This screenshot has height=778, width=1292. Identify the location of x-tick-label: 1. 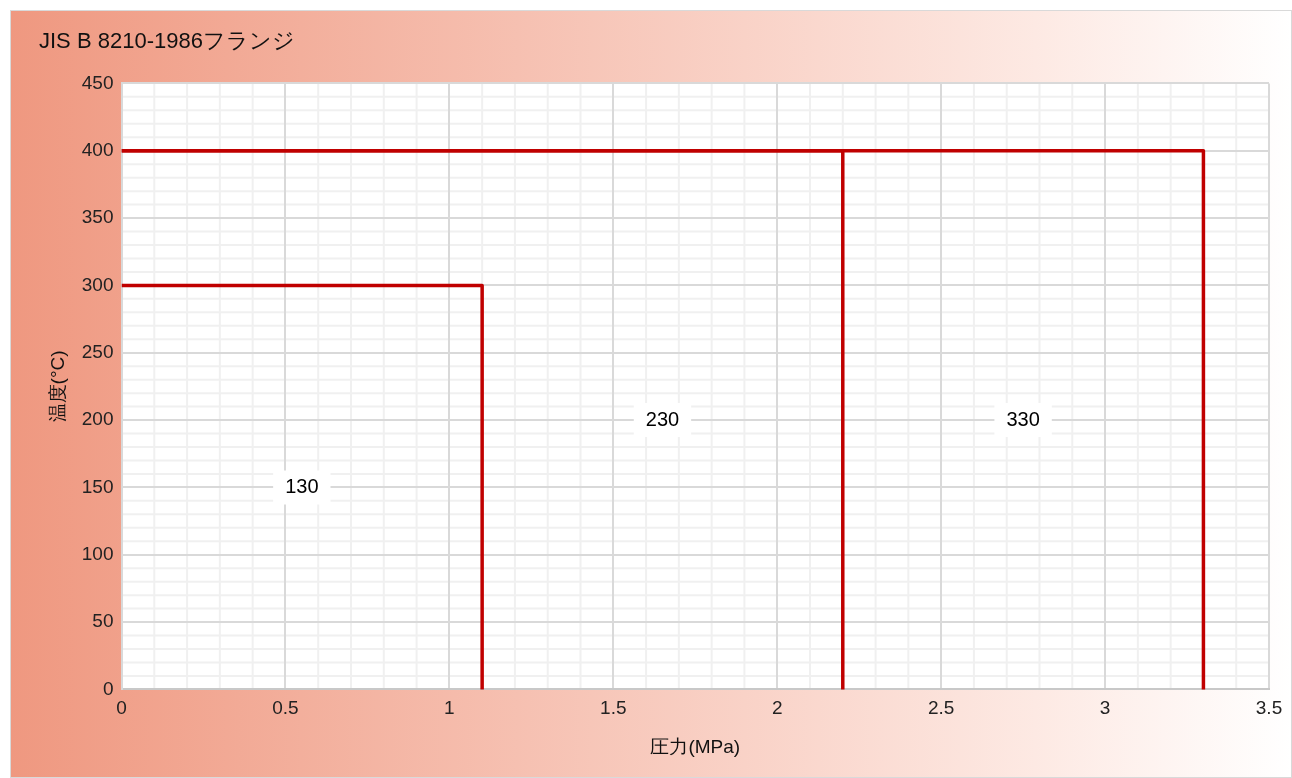
(449, 708).